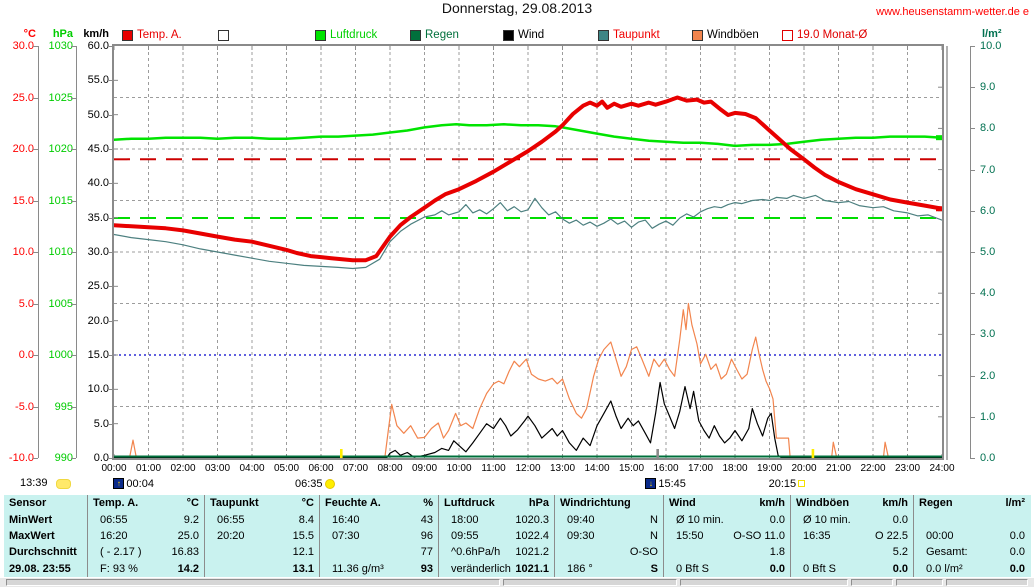 The image size is (1034, 587). Describe the element at coordinates (907, 468) in the screenshot. I see `x-axis-tick-label: 23:00` at that location.